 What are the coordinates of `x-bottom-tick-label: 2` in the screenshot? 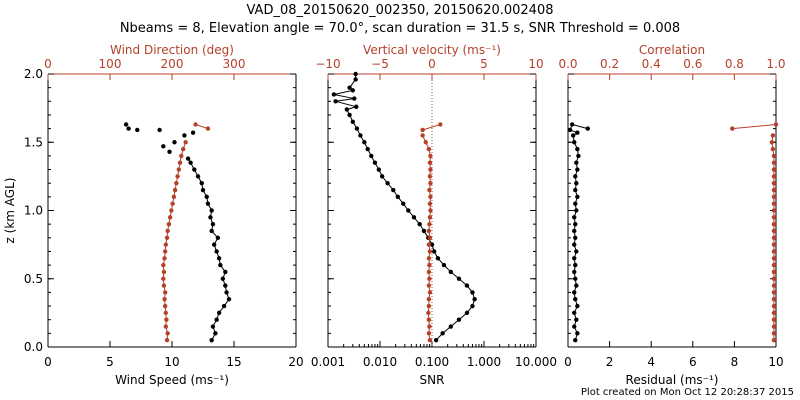 It's located at (610, 362).